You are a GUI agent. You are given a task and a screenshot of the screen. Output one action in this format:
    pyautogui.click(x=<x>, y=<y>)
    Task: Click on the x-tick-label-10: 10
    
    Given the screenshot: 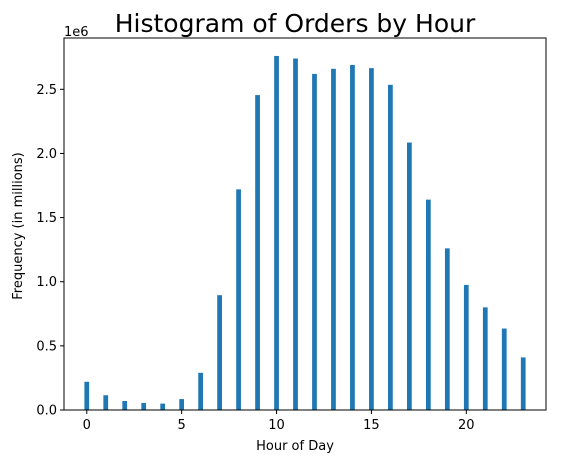 What is the action you would take?
    pyautogui.click(x=276, y=425)
    